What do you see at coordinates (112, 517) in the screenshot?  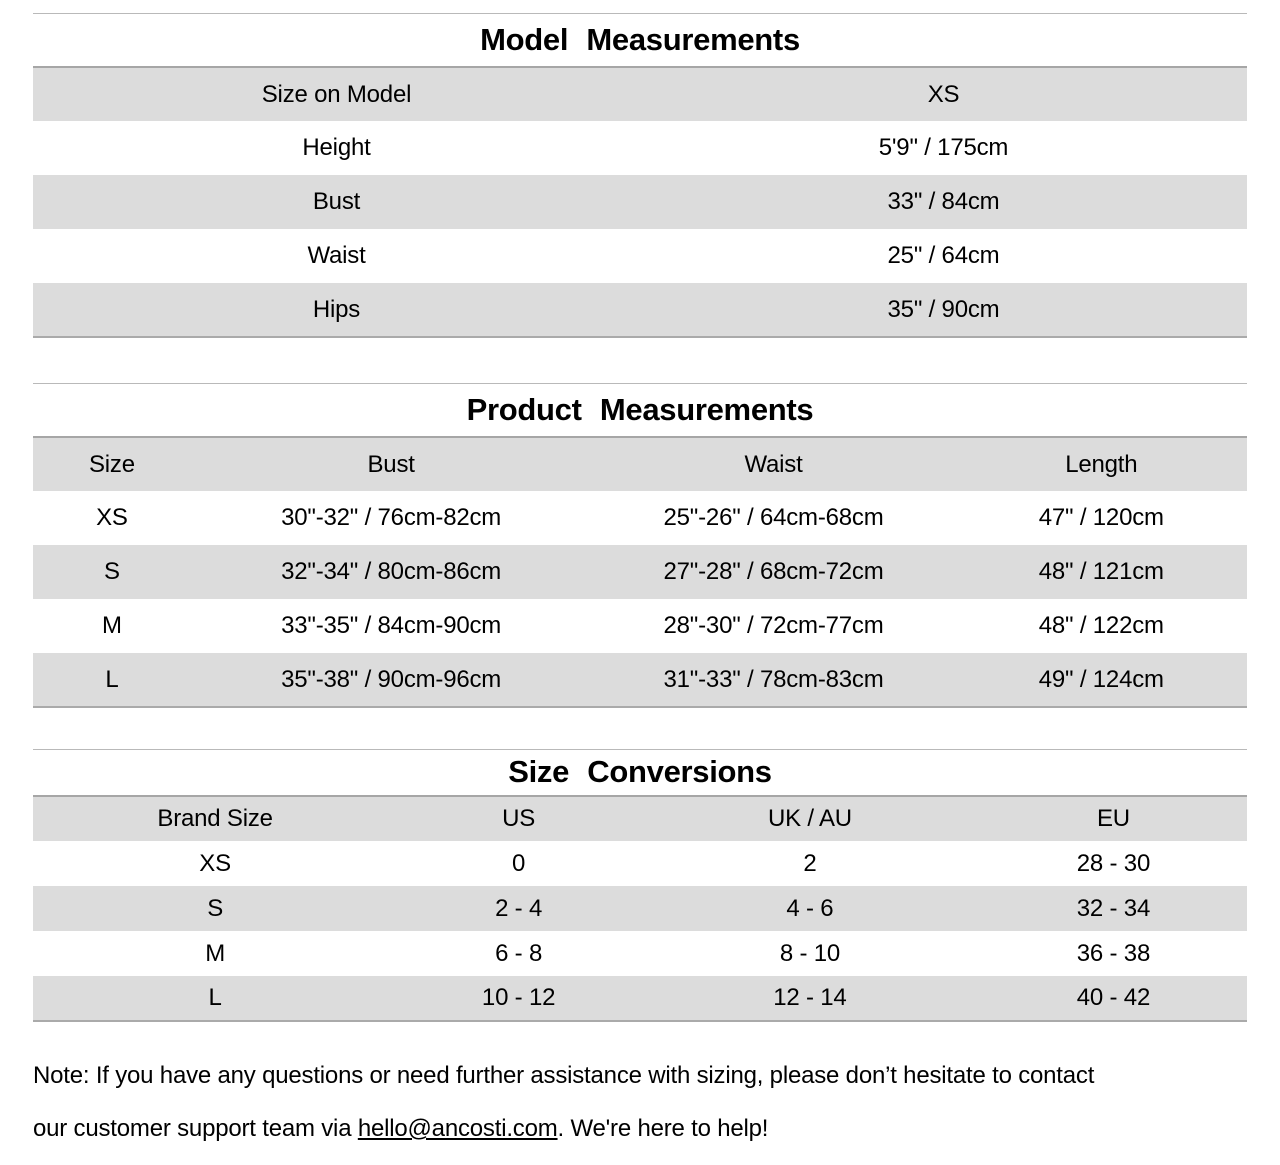 I see `size-cell: XS` at bounding box center [112, 517].